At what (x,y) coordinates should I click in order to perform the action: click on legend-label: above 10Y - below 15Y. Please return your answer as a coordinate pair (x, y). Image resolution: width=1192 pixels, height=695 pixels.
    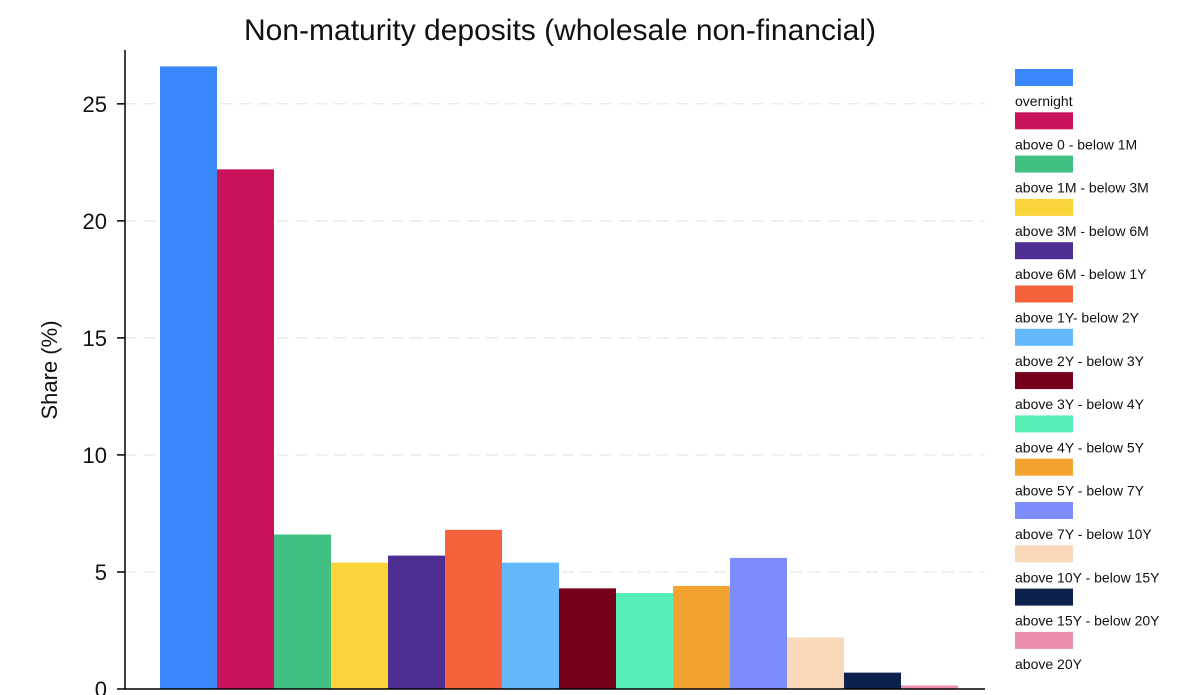
    Looking at the image, I should click on (1087, 577).